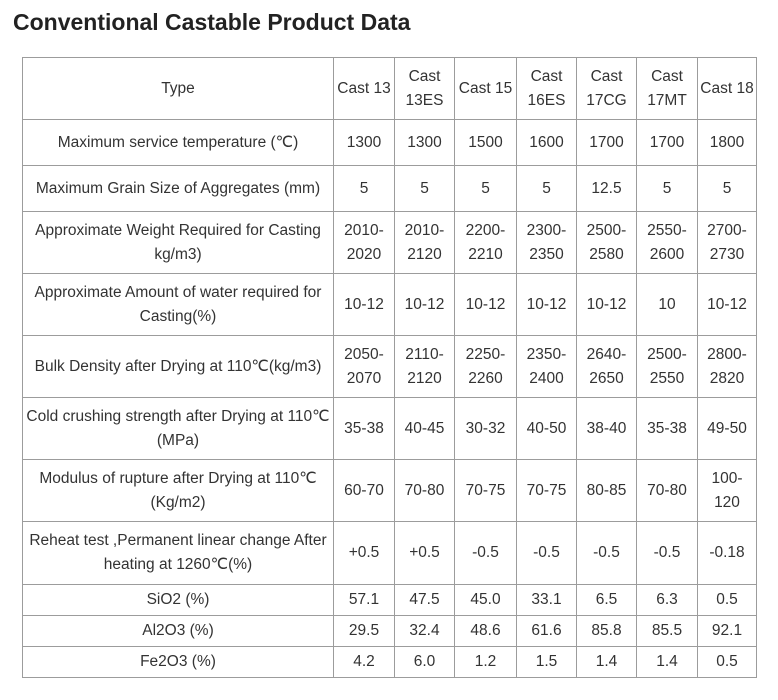  I want to click on value-cell: 2700-2730, so click(727, 242).